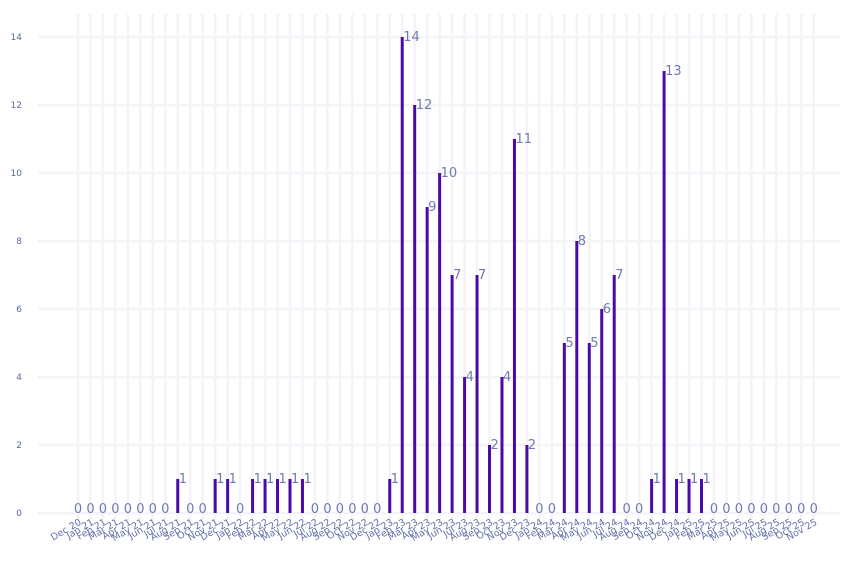 This screenshot has height=565, width=856. Describe the element at coordinates (17, 38) in the screenshot. I see `y-tick-label: 14` at that location.